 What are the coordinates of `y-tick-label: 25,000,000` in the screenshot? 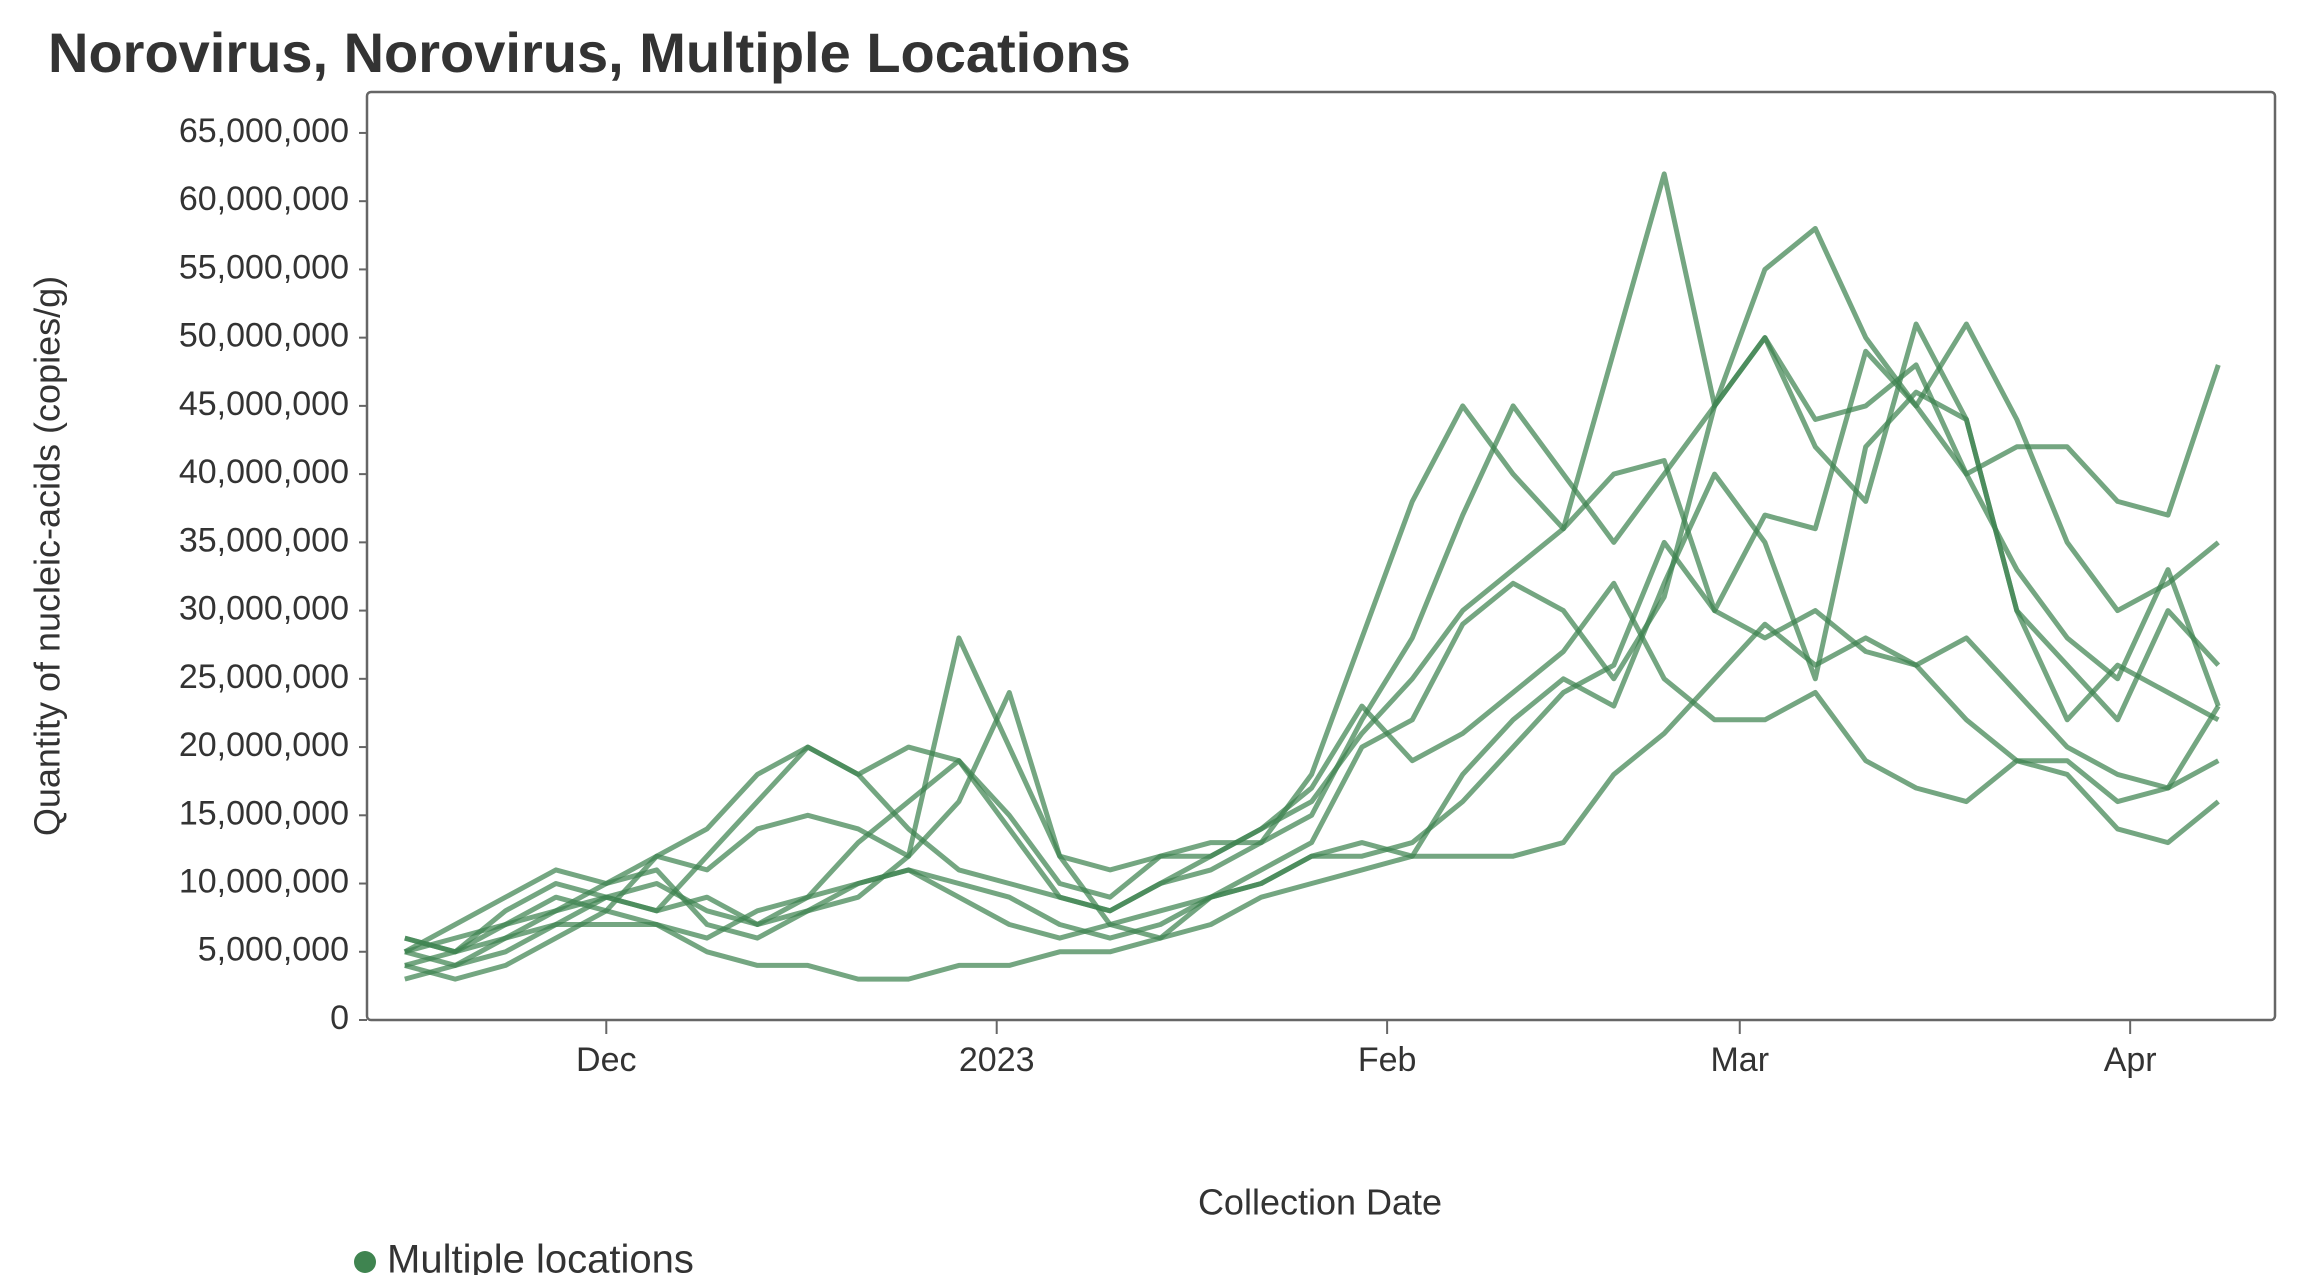 It's located at (264, 677).